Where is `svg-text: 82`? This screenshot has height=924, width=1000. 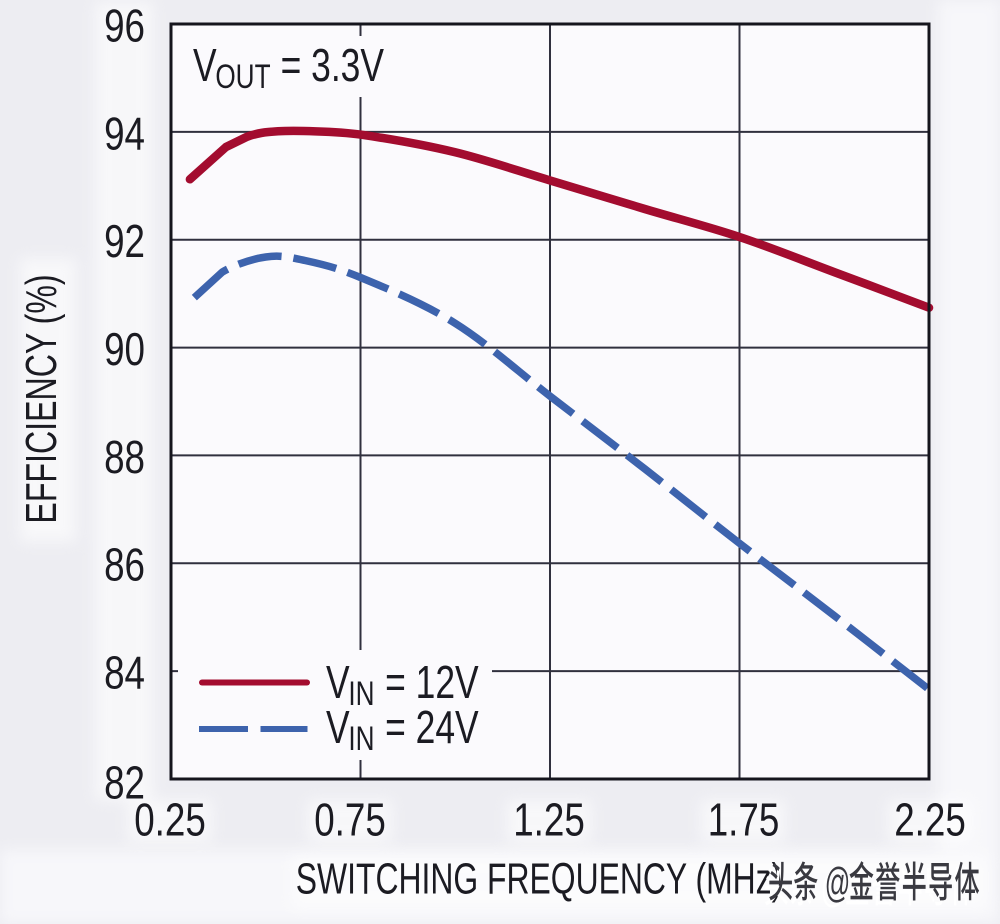
svg-text: 82 is located at coordinates (124, 783).